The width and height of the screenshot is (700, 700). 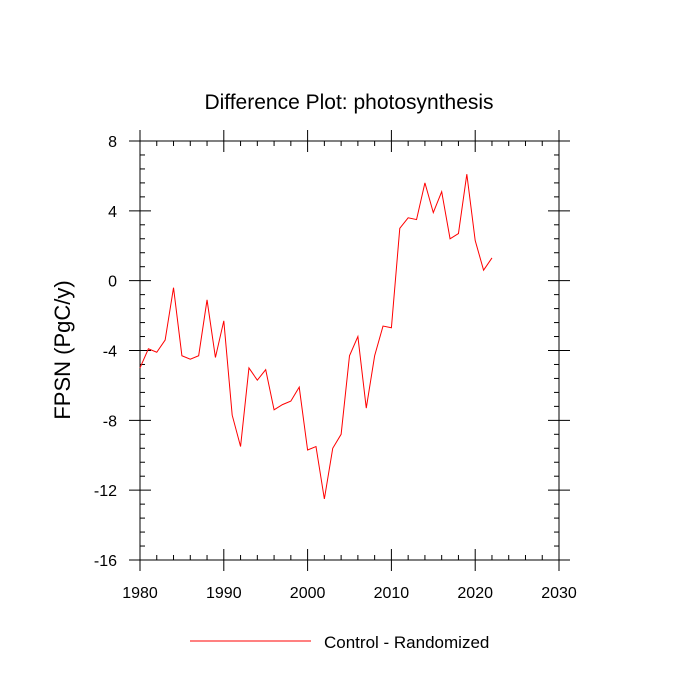 What do you see at coordinates (105, 491) in the screenshot?
I see `y-tick-label: -12` at bounding box center [105, 491].